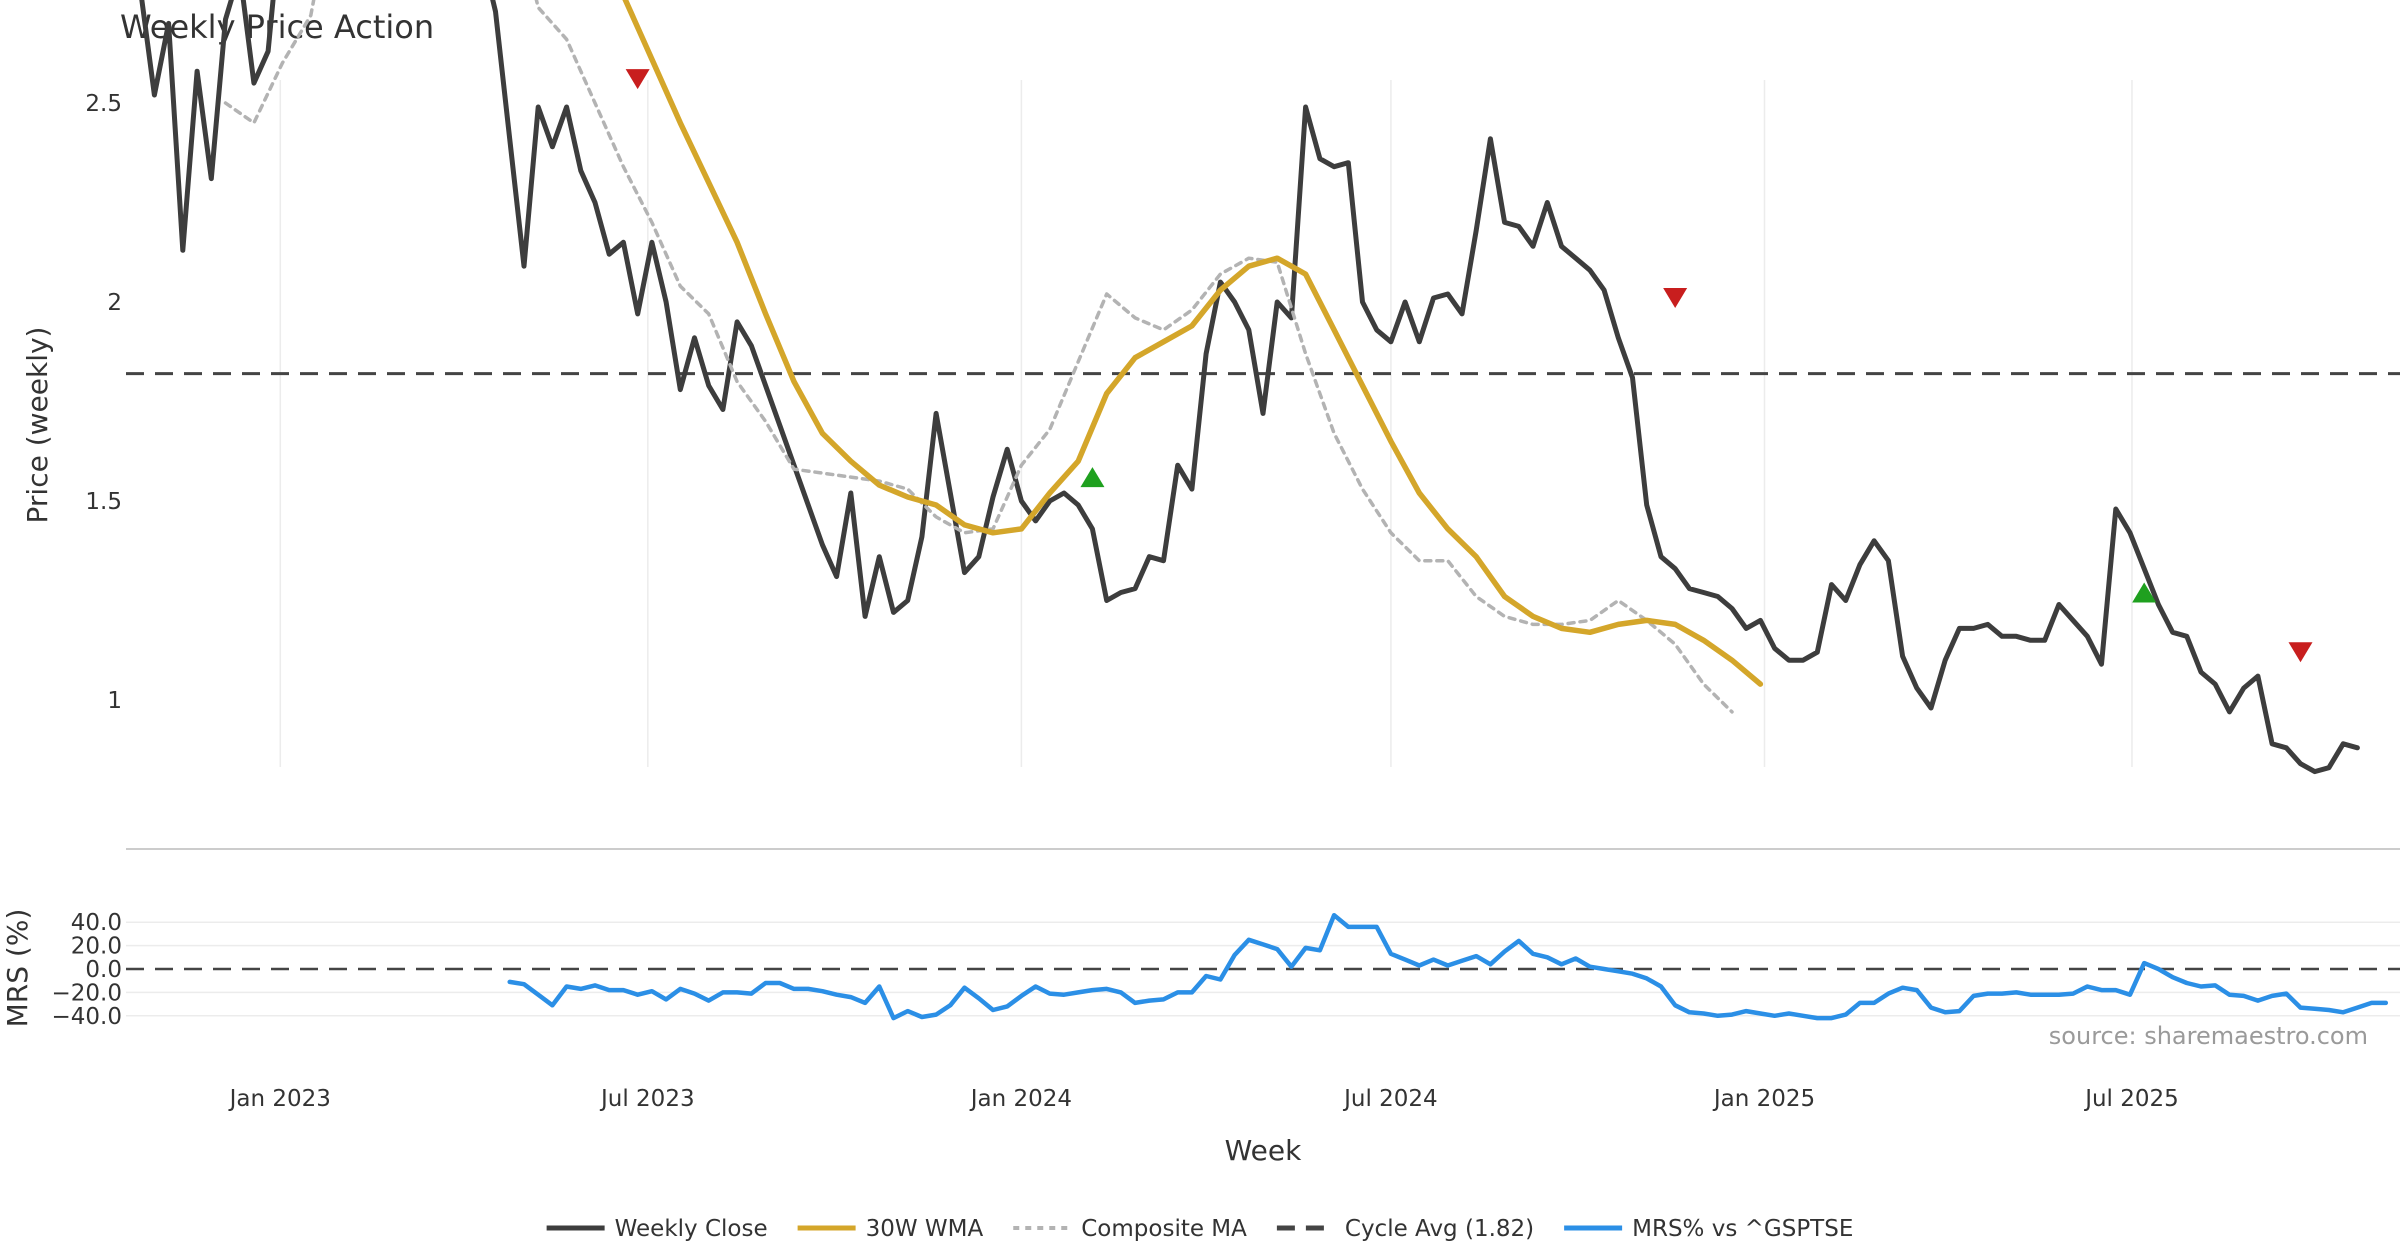 The height and width of the screenshot is (1260, 2400). What do you see at coordinates (37, 425) in the screenshot?
I see `price-y-axis-title: Price (weekly)` at bounding box center [37, 425].